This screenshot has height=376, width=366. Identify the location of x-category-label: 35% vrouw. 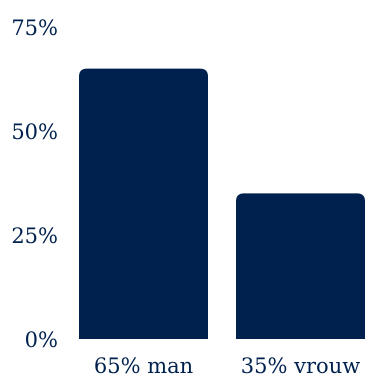
(300, 365).